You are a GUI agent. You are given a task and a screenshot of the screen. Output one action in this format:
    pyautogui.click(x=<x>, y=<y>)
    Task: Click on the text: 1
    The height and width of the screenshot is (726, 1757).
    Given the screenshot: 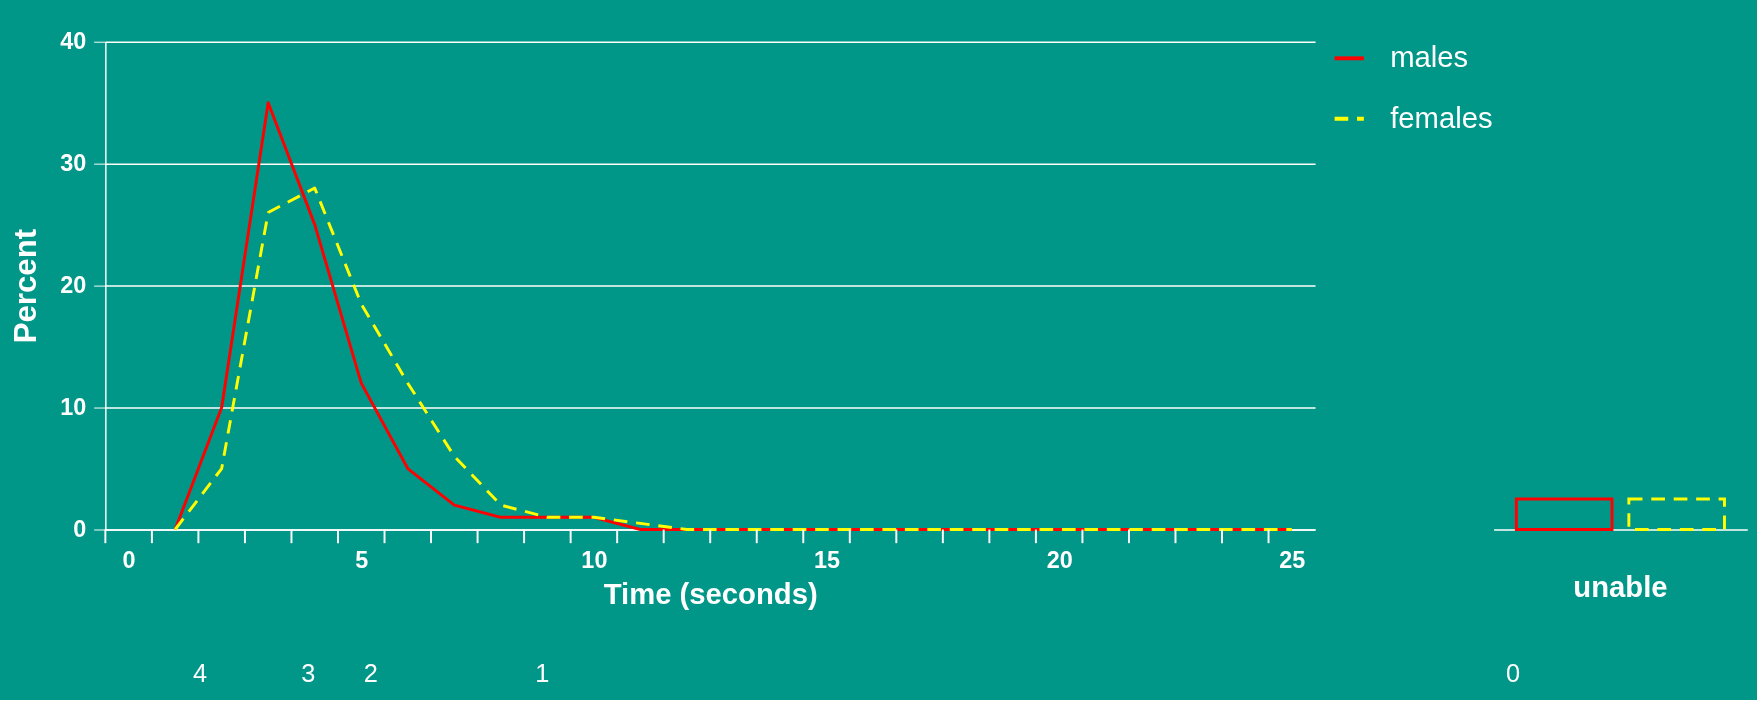 What is the action you would take?
    pyautogui.click(x=542, y=672)
    